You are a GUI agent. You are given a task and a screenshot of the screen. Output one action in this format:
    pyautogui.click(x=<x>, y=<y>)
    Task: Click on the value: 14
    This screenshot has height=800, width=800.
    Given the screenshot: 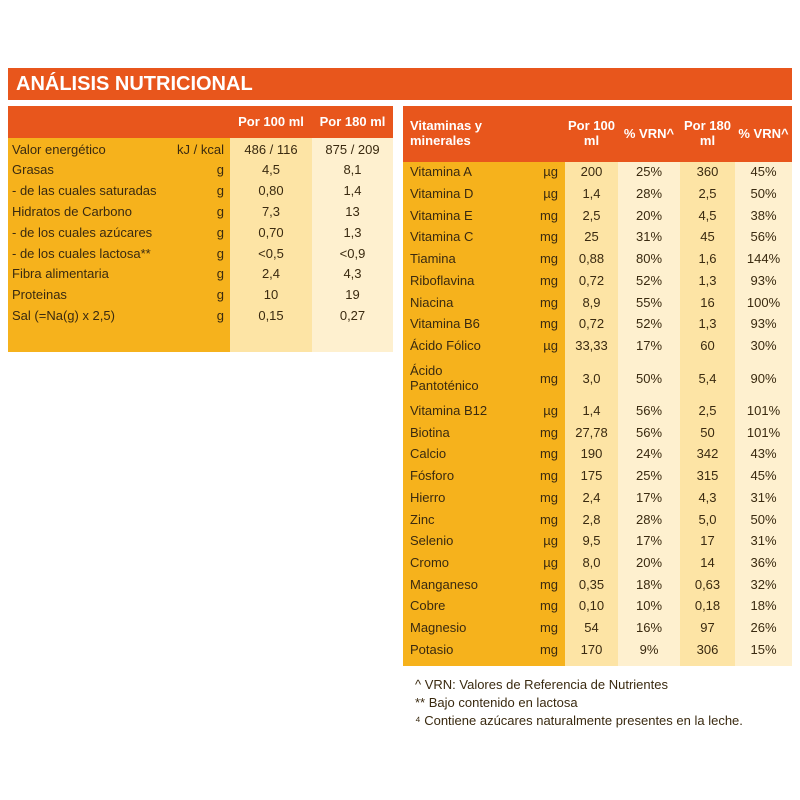 What is the action you would take?
    pyautogui.click(x=707, y=562)
    